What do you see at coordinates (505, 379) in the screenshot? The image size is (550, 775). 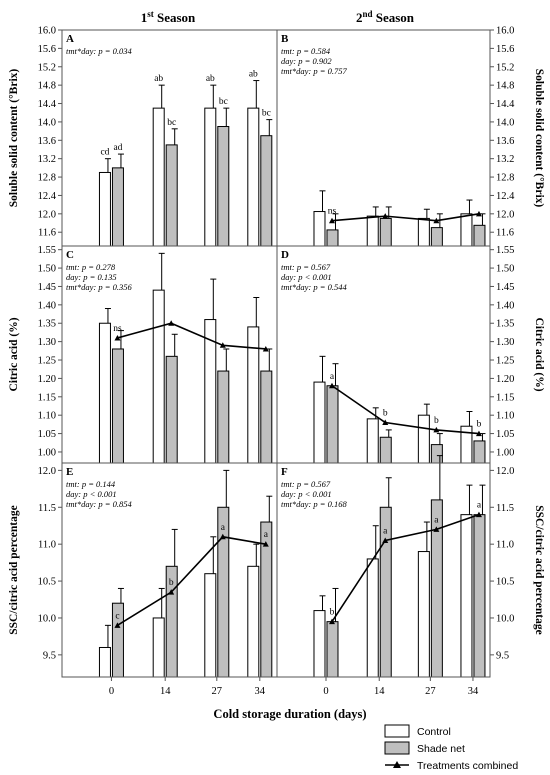 I see `y-tick-label: 1.20` at bounding box center [505, 379].